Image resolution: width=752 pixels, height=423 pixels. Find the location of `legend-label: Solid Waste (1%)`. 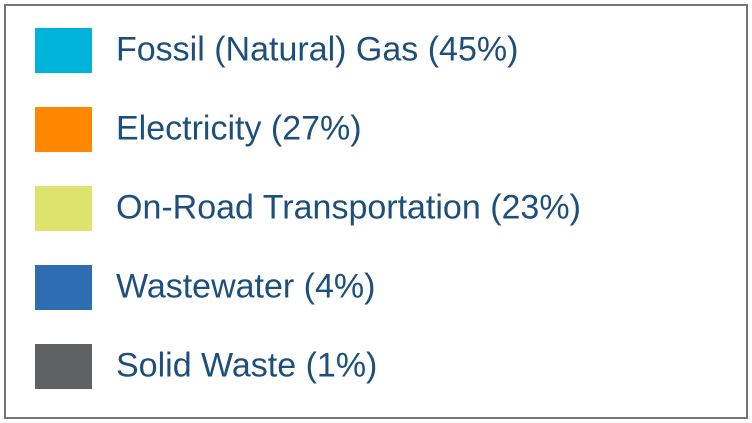

legend-label: Solid Waste (1%) is located at coordinates (246, 365).